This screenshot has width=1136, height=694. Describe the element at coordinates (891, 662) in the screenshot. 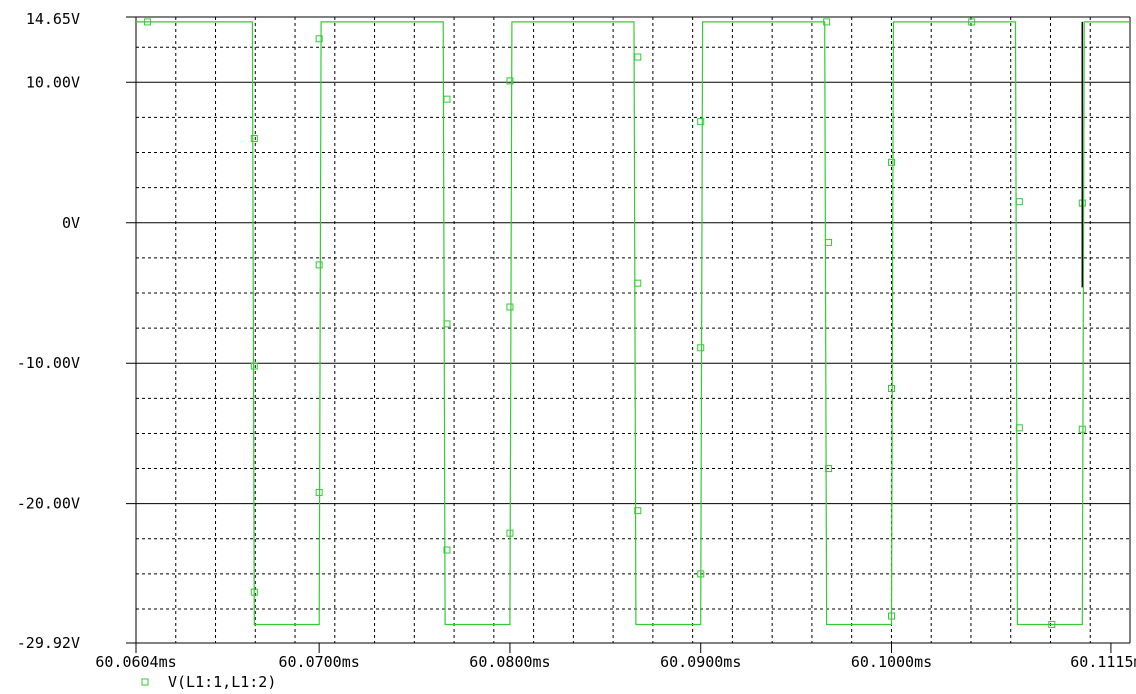

I see `x-tick-label: 60.1000ms` at that location.